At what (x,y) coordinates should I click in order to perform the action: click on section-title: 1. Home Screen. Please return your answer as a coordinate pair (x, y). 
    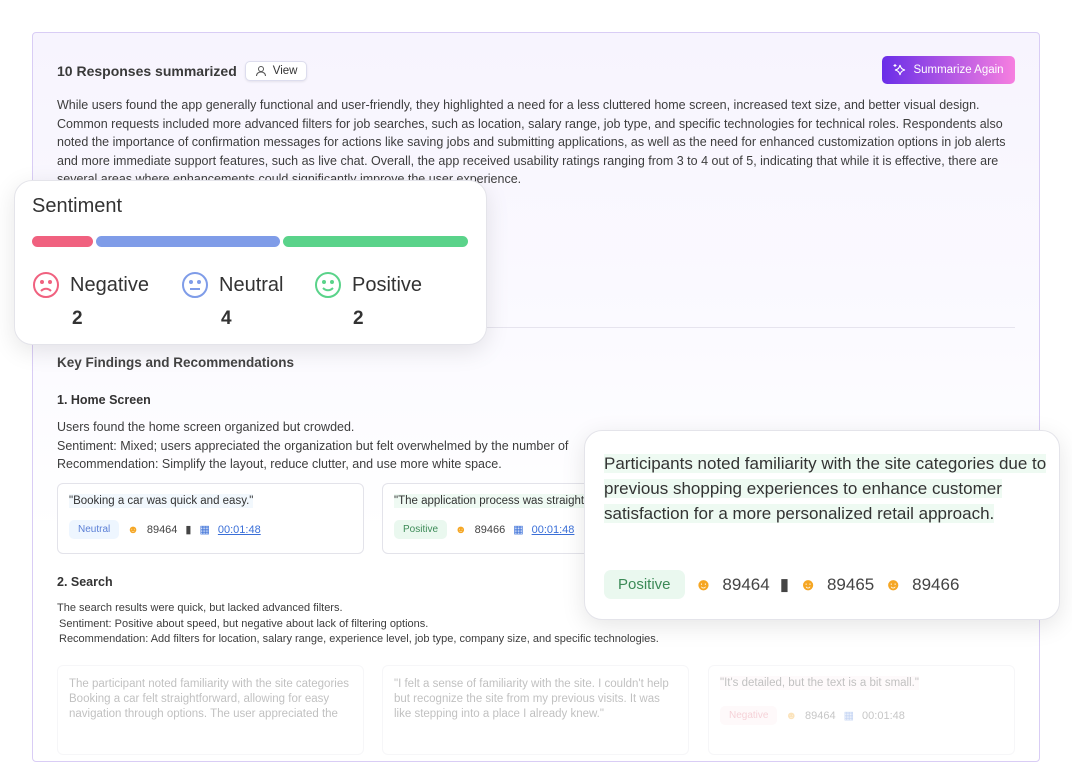
    Looking at the image, I should click on (104, 400).